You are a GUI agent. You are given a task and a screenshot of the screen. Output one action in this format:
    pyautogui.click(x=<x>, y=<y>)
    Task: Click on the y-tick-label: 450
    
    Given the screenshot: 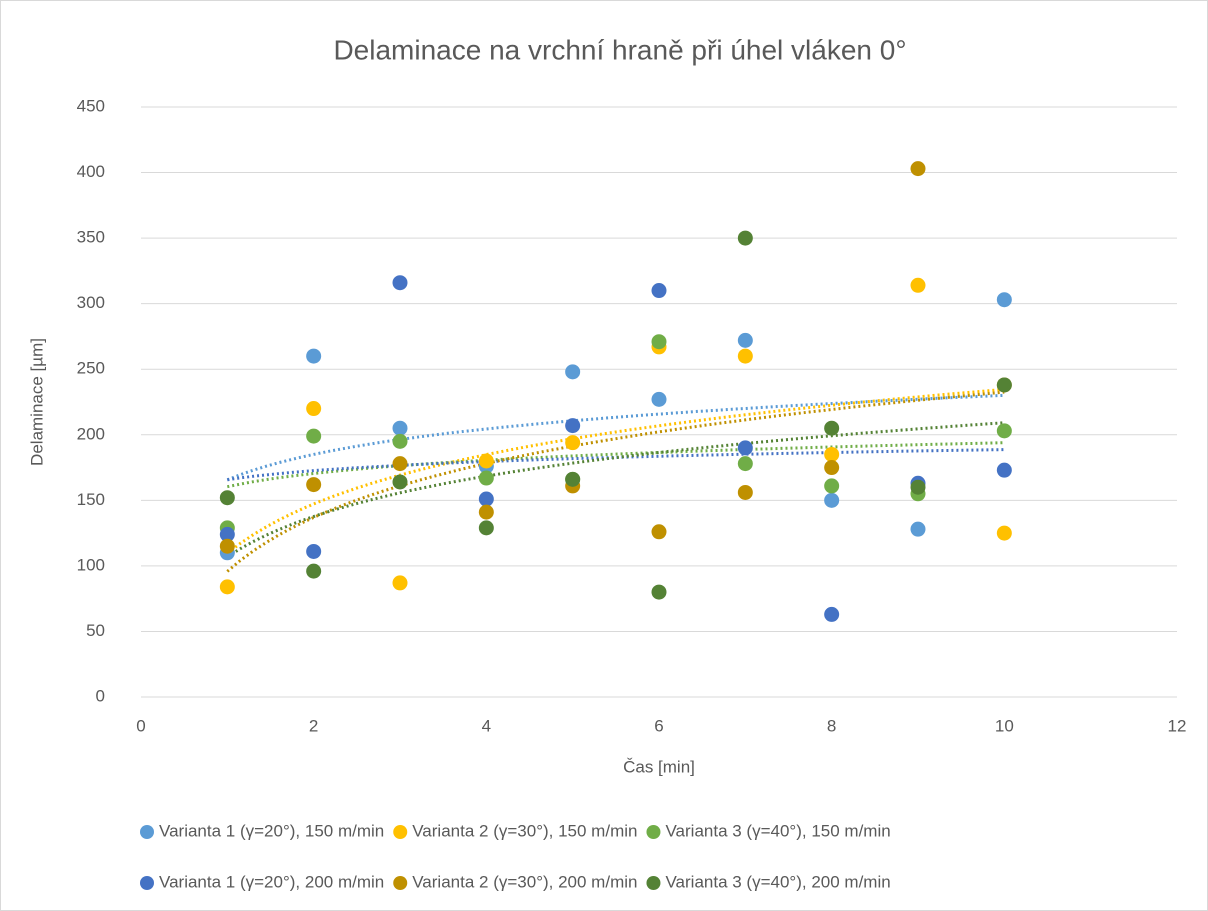 What is the action you would take?
    pyautogui.click(x=91, y=105)
    